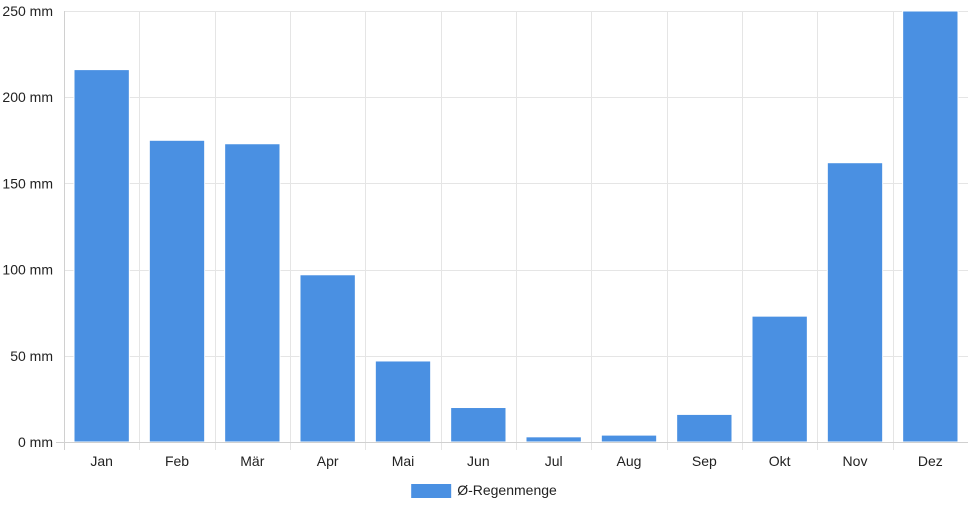 The image size is (968, 508). I want to click on x-tick-label: Jun, so click(478, 461).